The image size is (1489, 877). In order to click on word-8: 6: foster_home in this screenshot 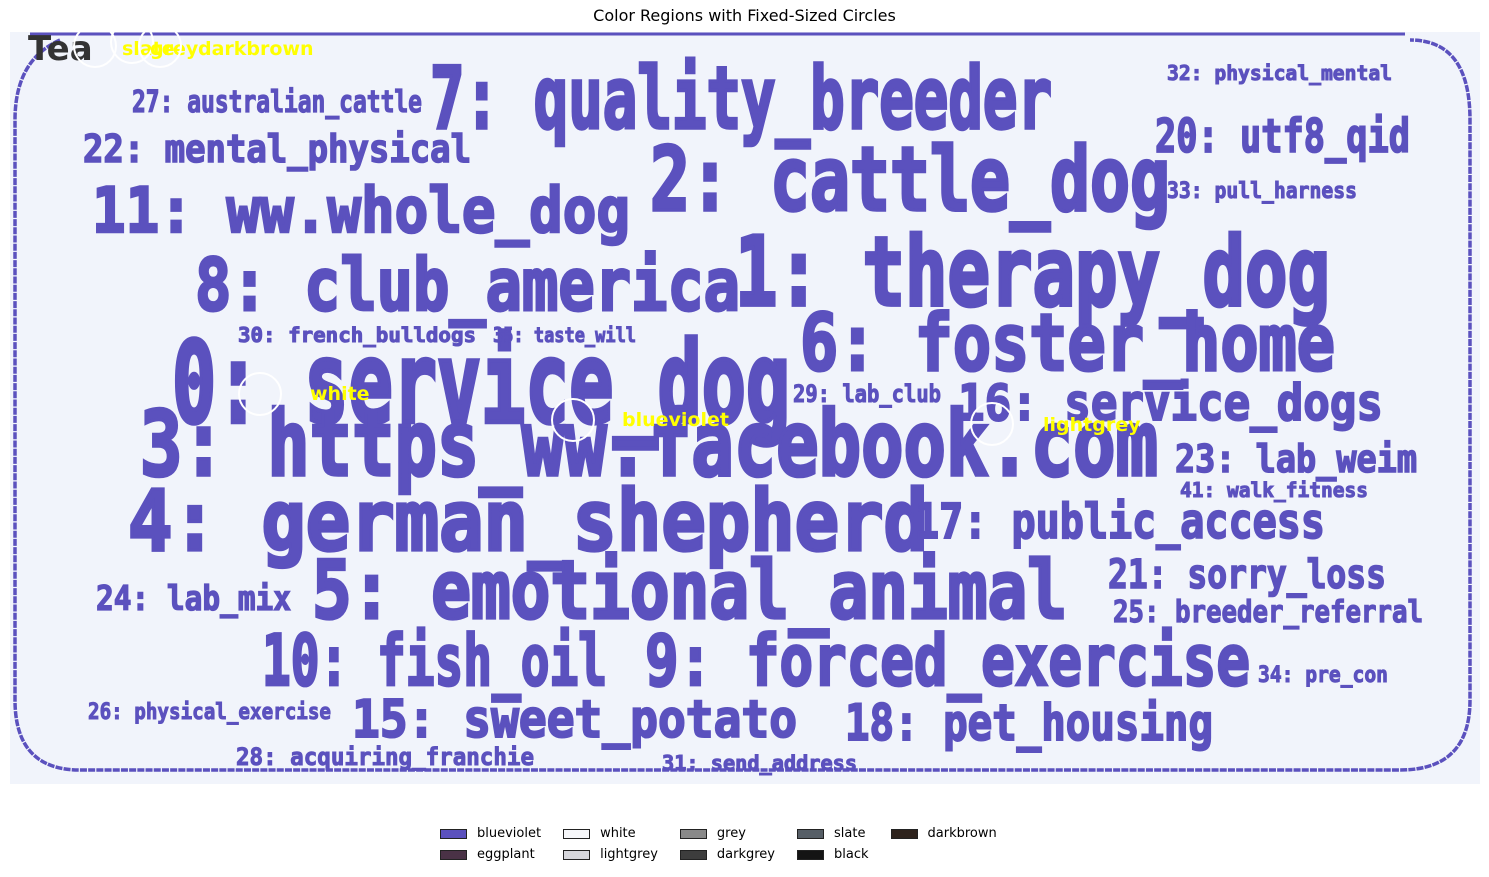, I will do `click(1067, 344)`.